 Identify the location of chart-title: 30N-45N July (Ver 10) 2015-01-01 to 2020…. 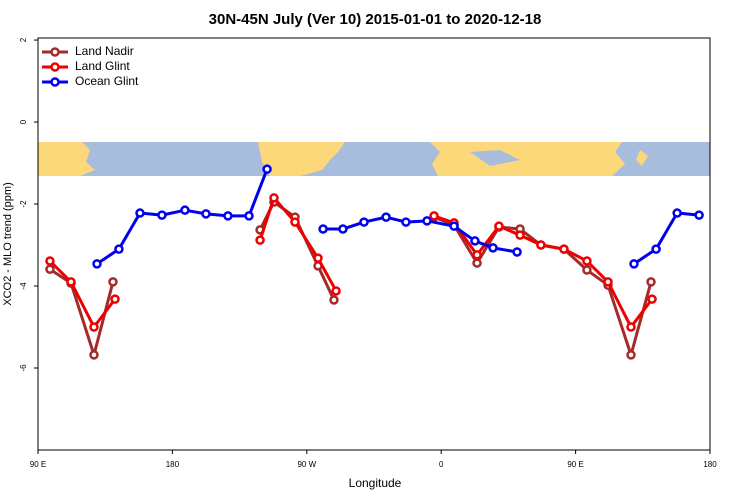
(375, 19).